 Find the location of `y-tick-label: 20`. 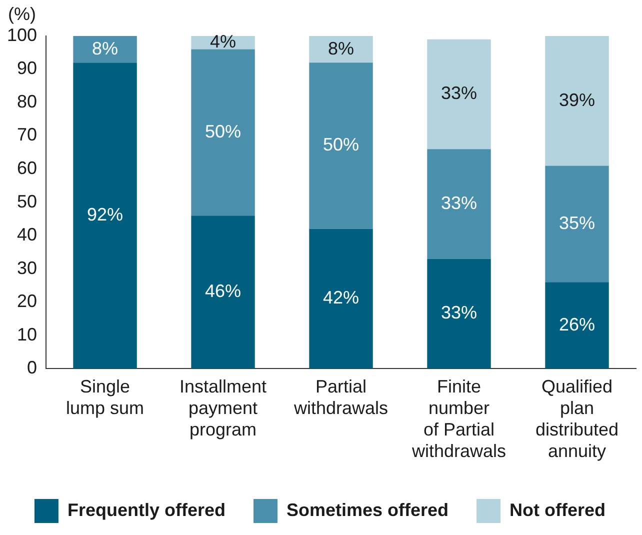

y-tick-label: 20 is located at coordinates (27, 301).